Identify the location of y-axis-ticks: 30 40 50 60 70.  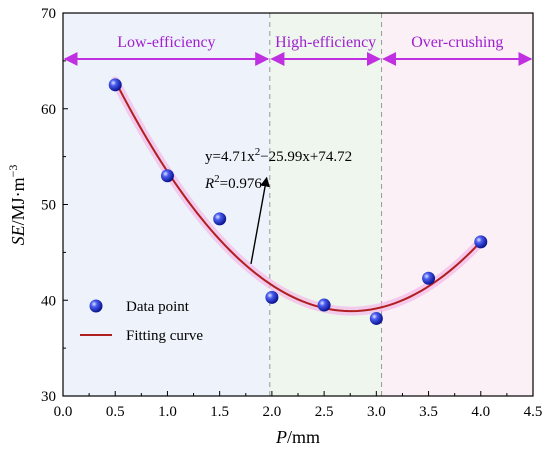
(54, 205).